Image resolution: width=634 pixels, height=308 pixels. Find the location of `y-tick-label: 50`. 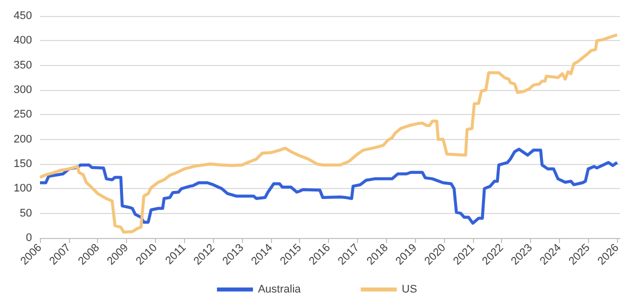

y-tick-label: 50 is located at coordinates (26, 213).